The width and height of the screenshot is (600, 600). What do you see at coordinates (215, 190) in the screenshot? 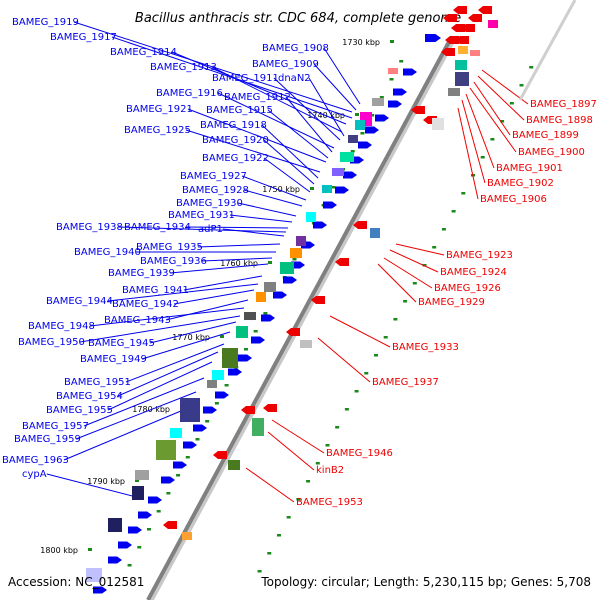
I see `forward-gene-label: BAMEG_1928` at bounding box center [215, 190].